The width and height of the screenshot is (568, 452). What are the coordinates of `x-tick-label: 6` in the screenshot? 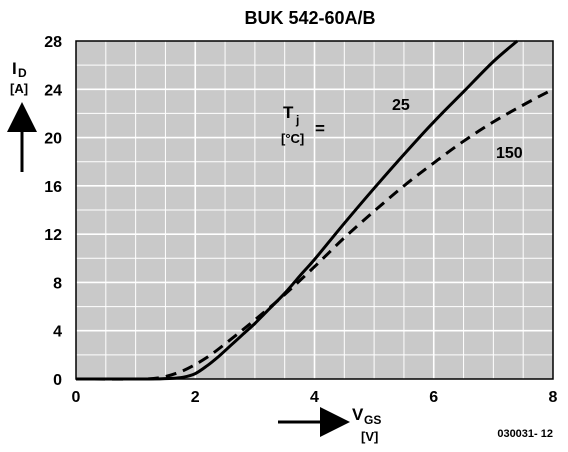 It's located at (433, 397).